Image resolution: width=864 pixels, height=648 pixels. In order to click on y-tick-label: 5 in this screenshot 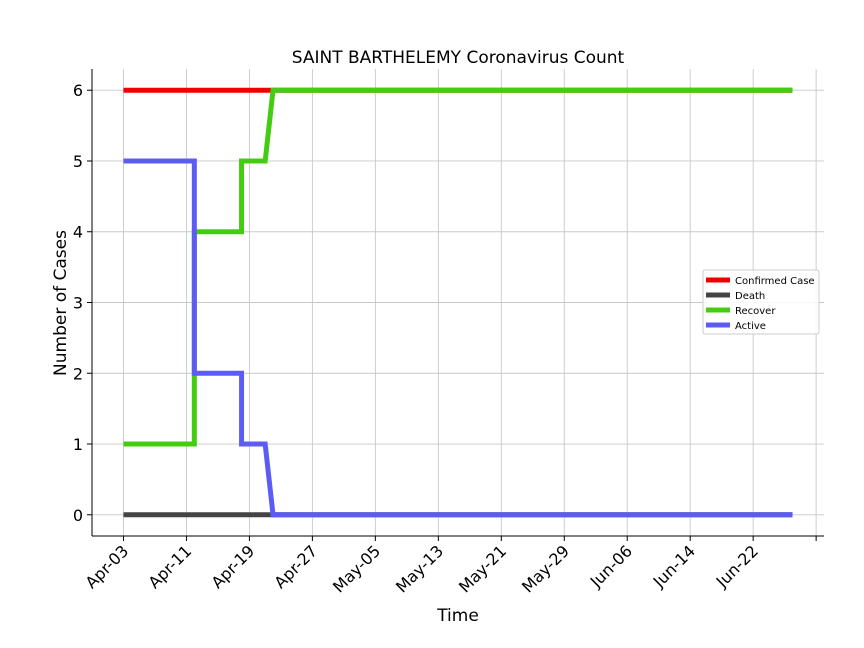, I will do `click(78, 161)`.